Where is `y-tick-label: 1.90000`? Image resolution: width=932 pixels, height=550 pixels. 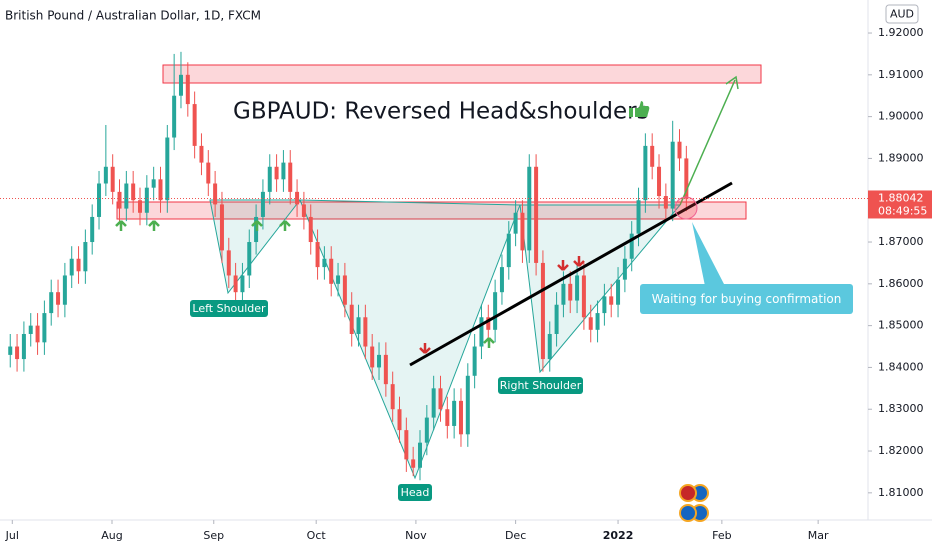 y-tick-label: 1.90000 is located at coordinates (901, 116).